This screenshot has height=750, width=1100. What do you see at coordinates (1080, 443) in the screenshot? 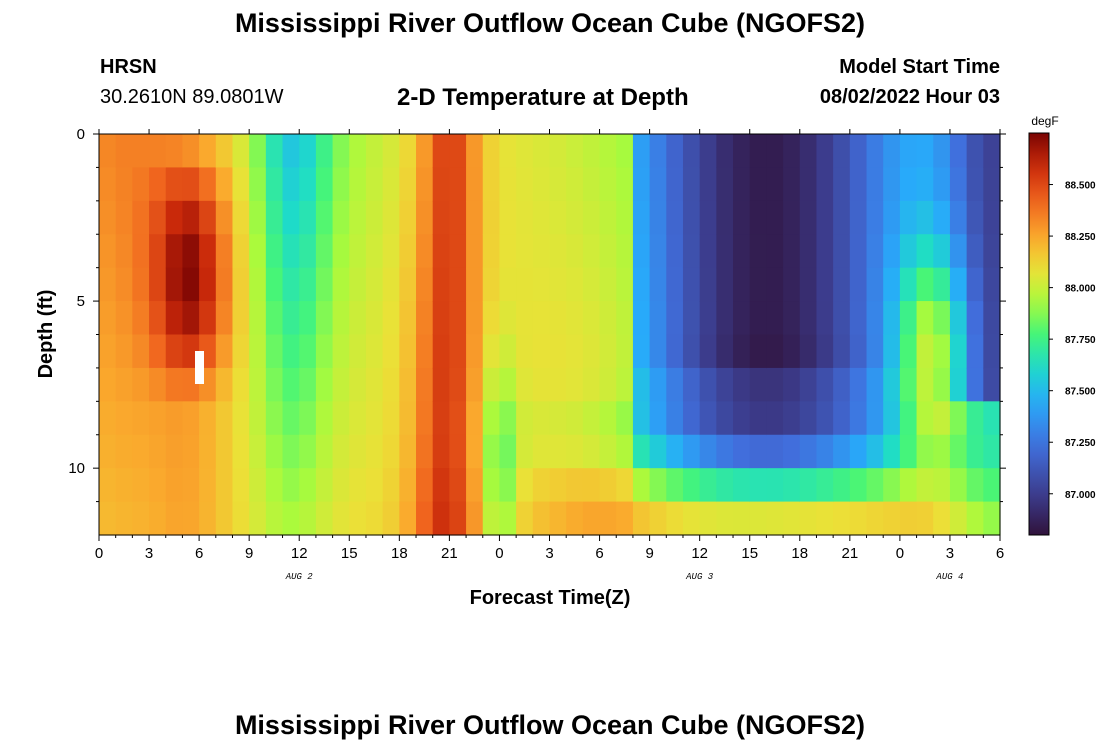
I see `colorbar-tick-label: 87.250` at bounding box center [1080, 443].